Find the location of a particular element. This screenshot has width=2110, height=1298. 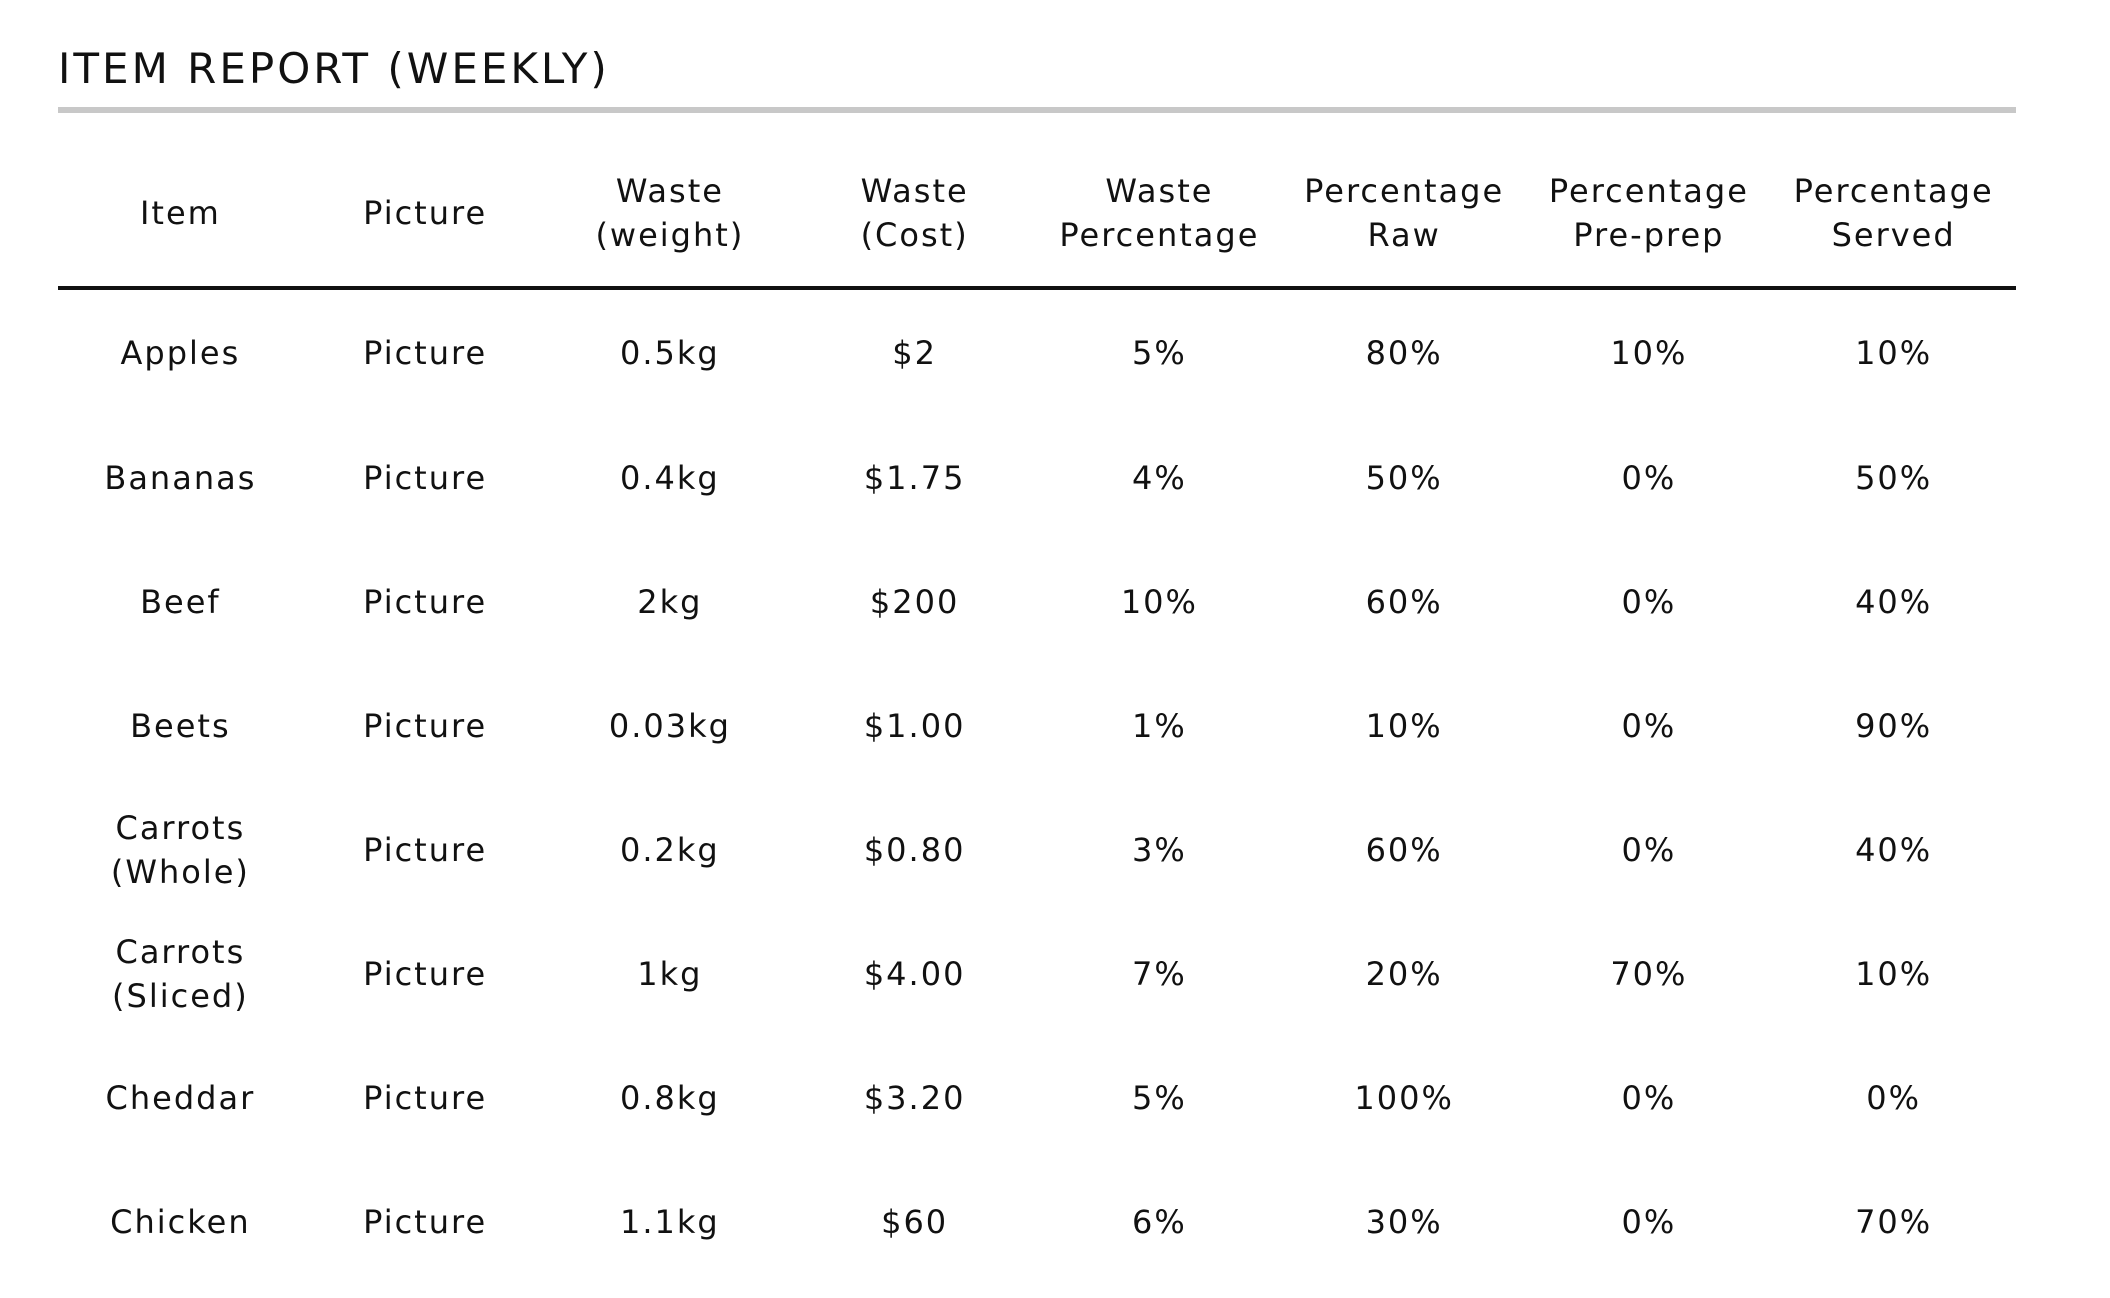

waste-weight-cell: 1.1kg is located at coordinates (670, 1222).